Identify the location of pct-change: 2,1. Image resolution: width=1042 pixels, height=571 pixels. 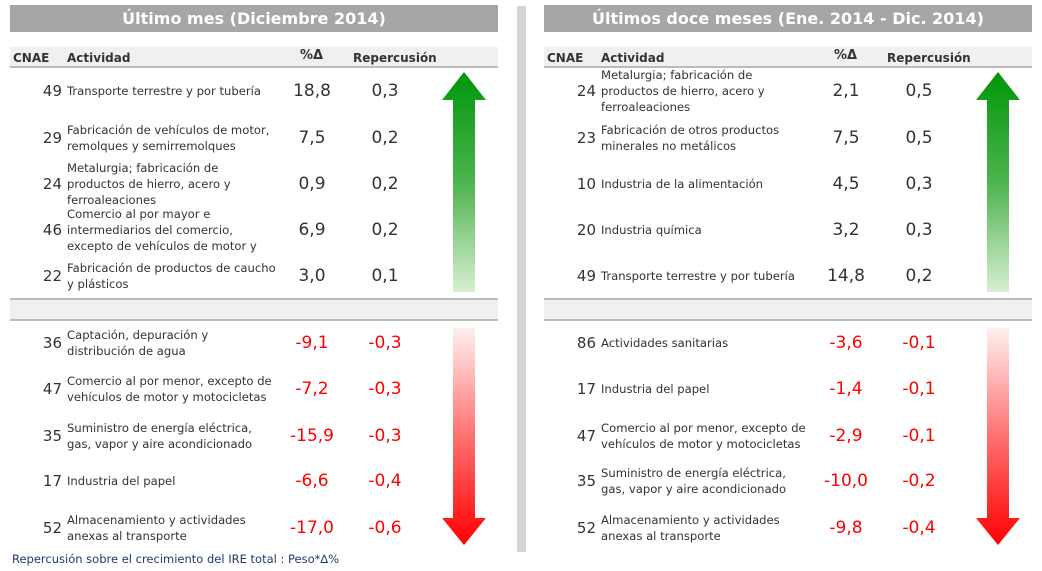
(846, 91).